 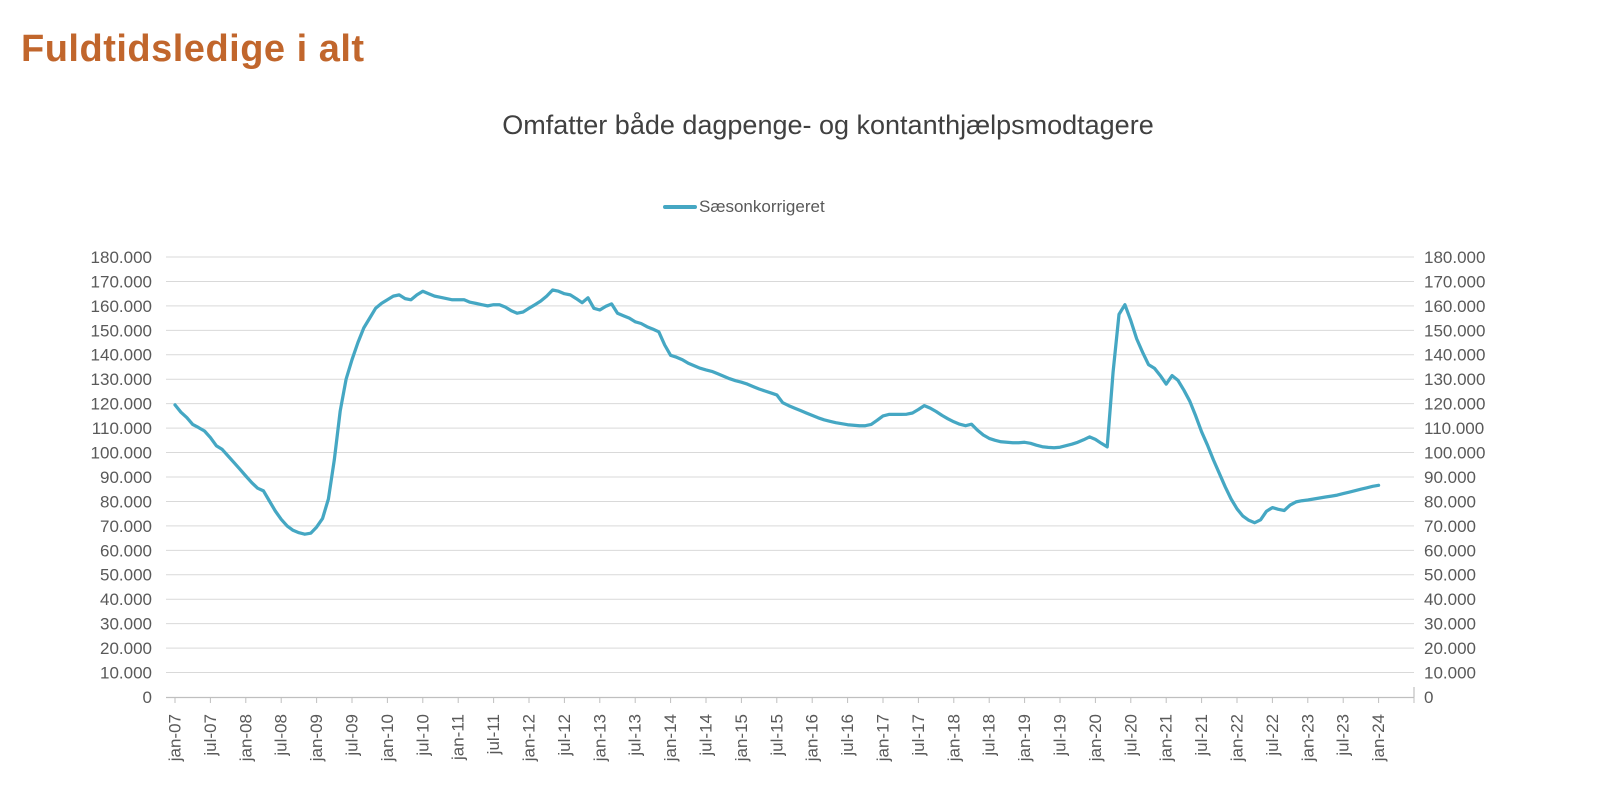 What do you see at coordinates (126, 501) in the screenshot?
I see `y-axis-label-left: 80.000` at bounding box center [126, 501].